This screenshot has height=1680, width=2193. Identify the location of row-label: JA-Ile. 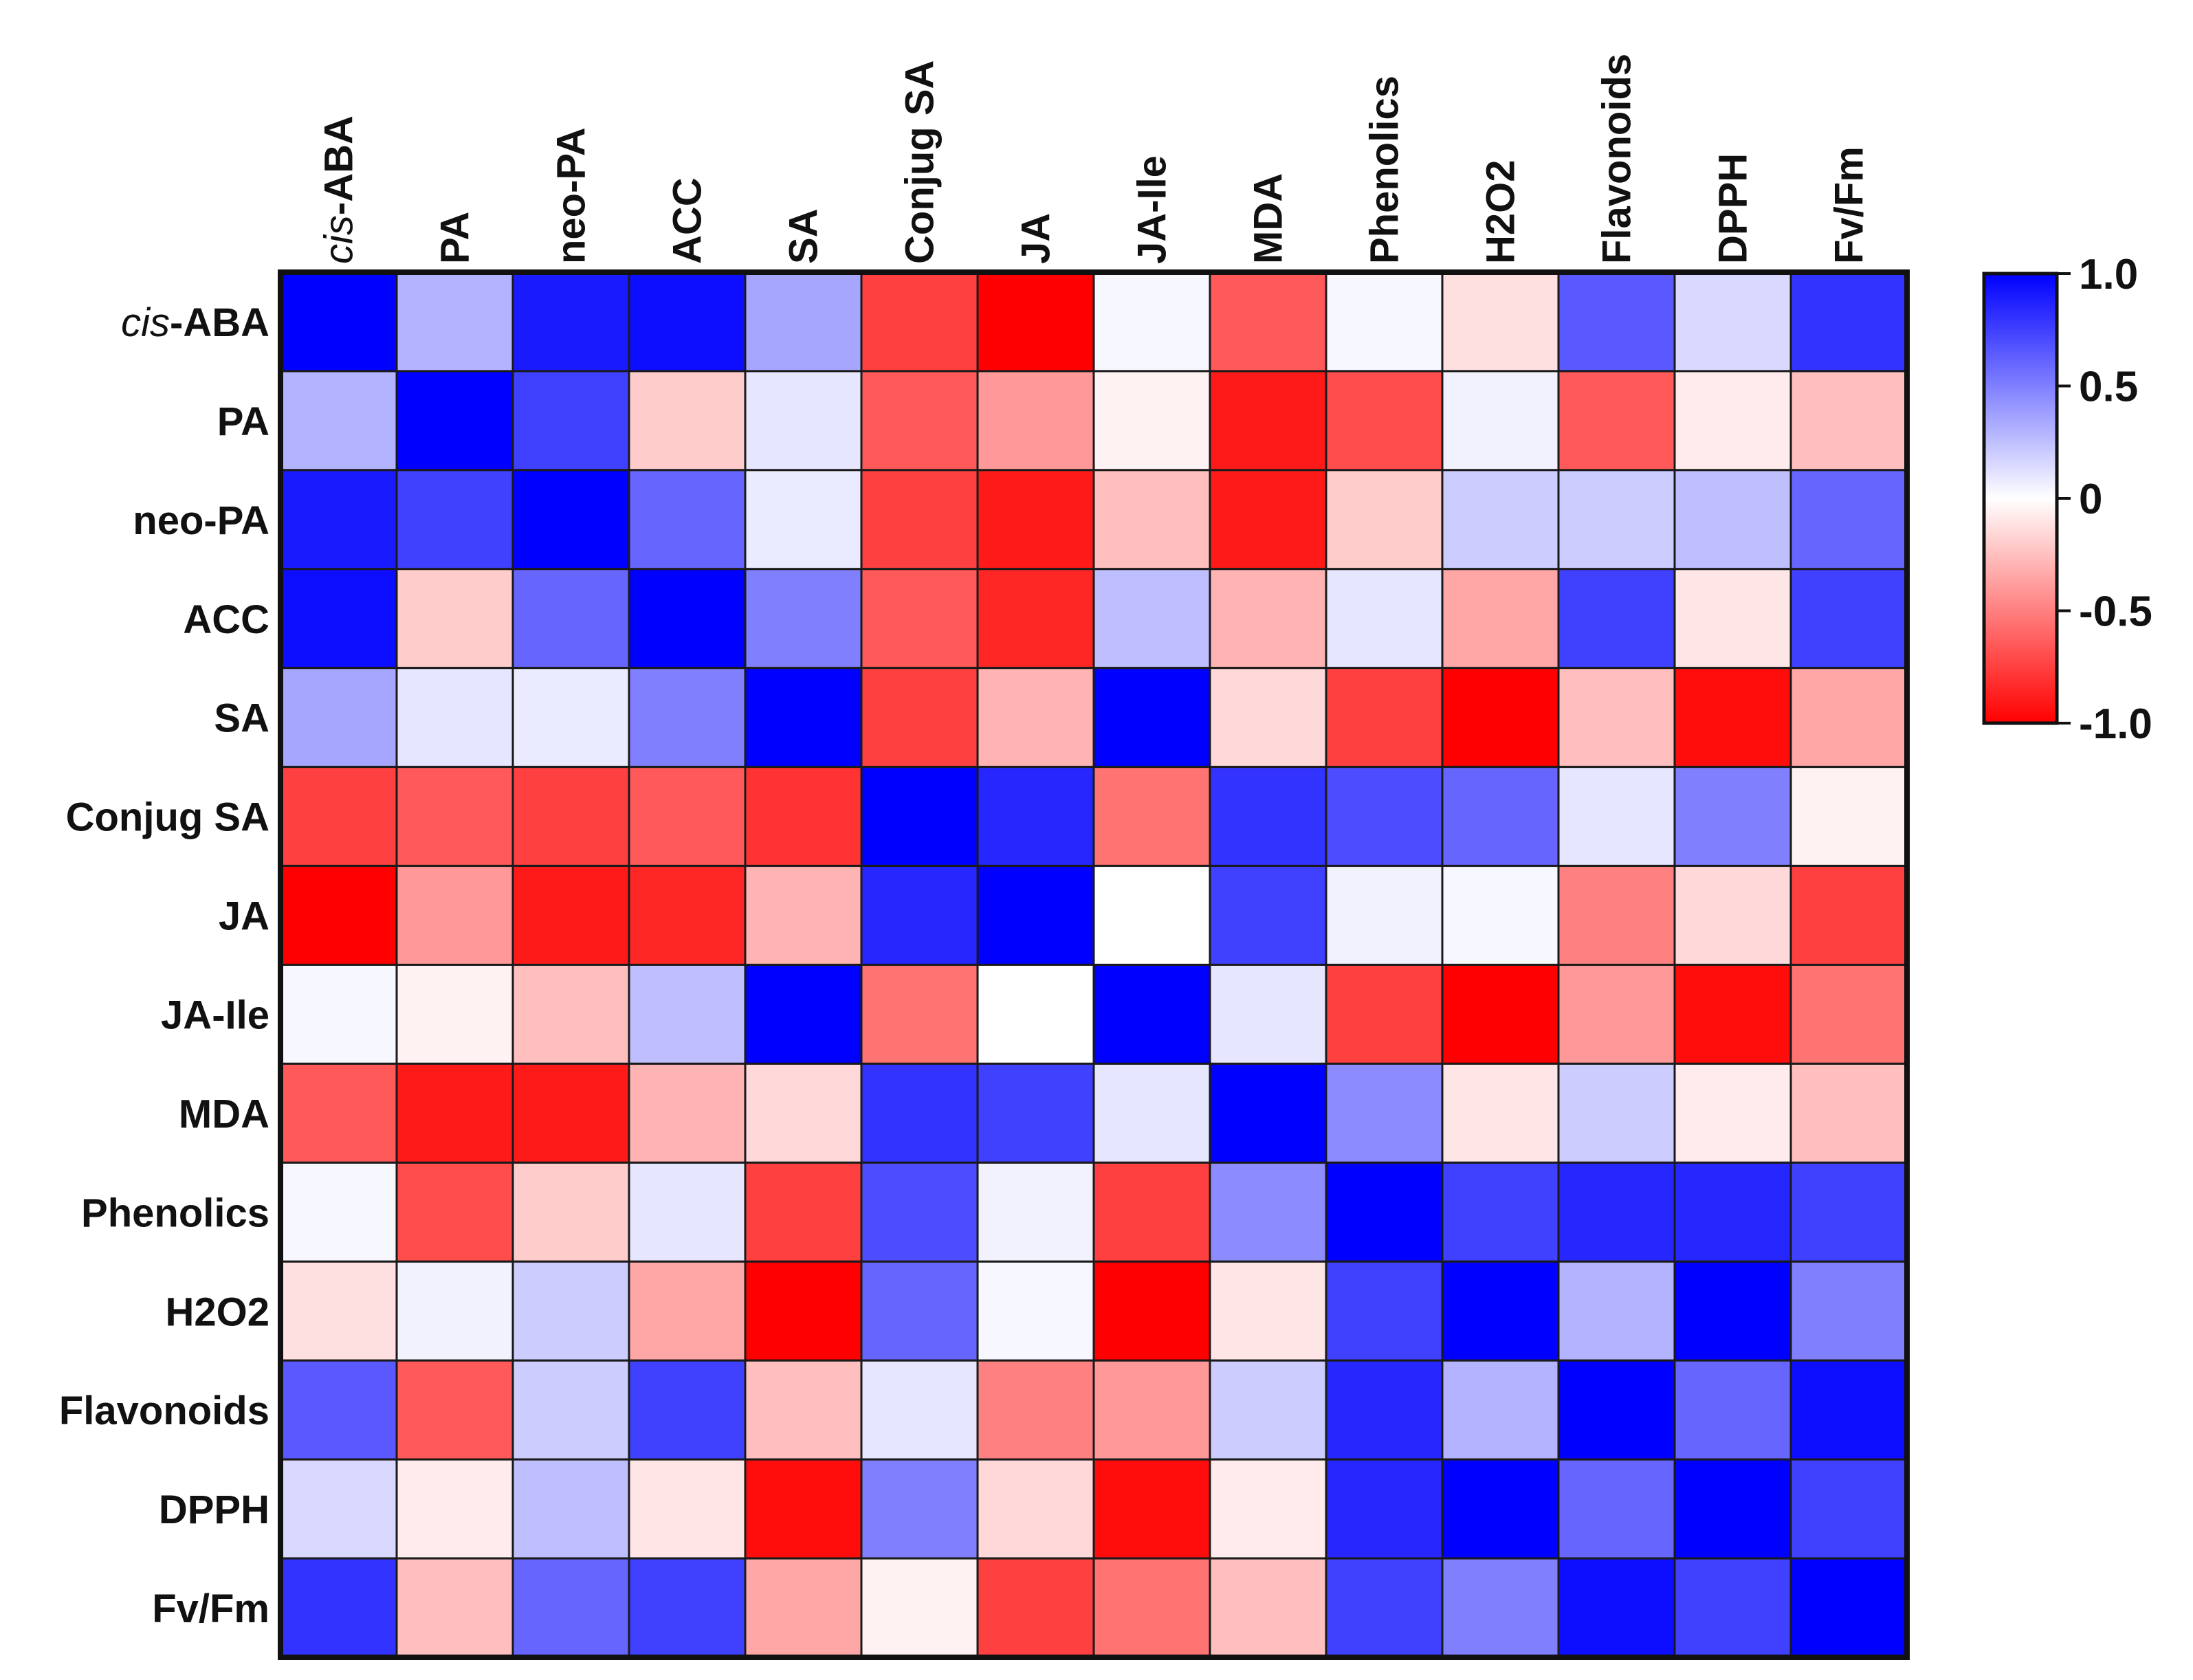
(215, 1015).